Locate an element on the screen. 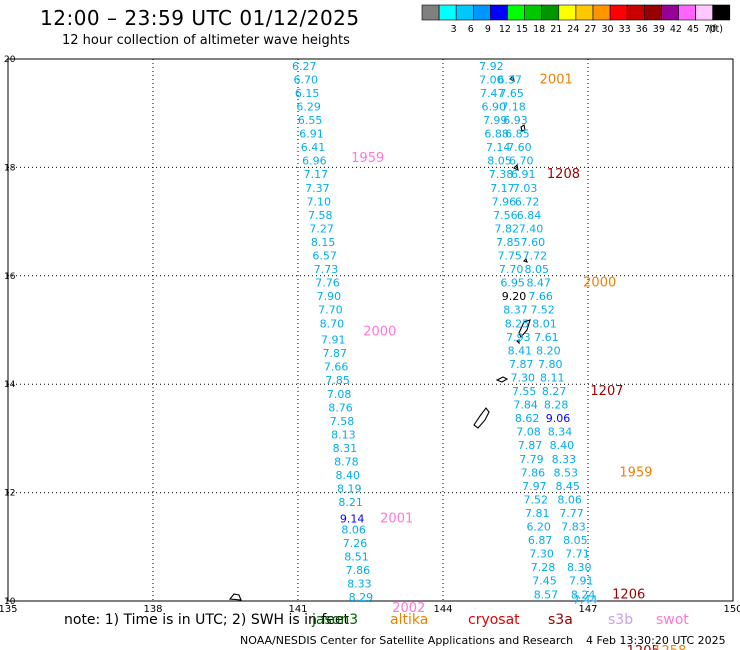 The image size is (740, 650). y-tick-label: 16 is located at coordinates (10, 277).